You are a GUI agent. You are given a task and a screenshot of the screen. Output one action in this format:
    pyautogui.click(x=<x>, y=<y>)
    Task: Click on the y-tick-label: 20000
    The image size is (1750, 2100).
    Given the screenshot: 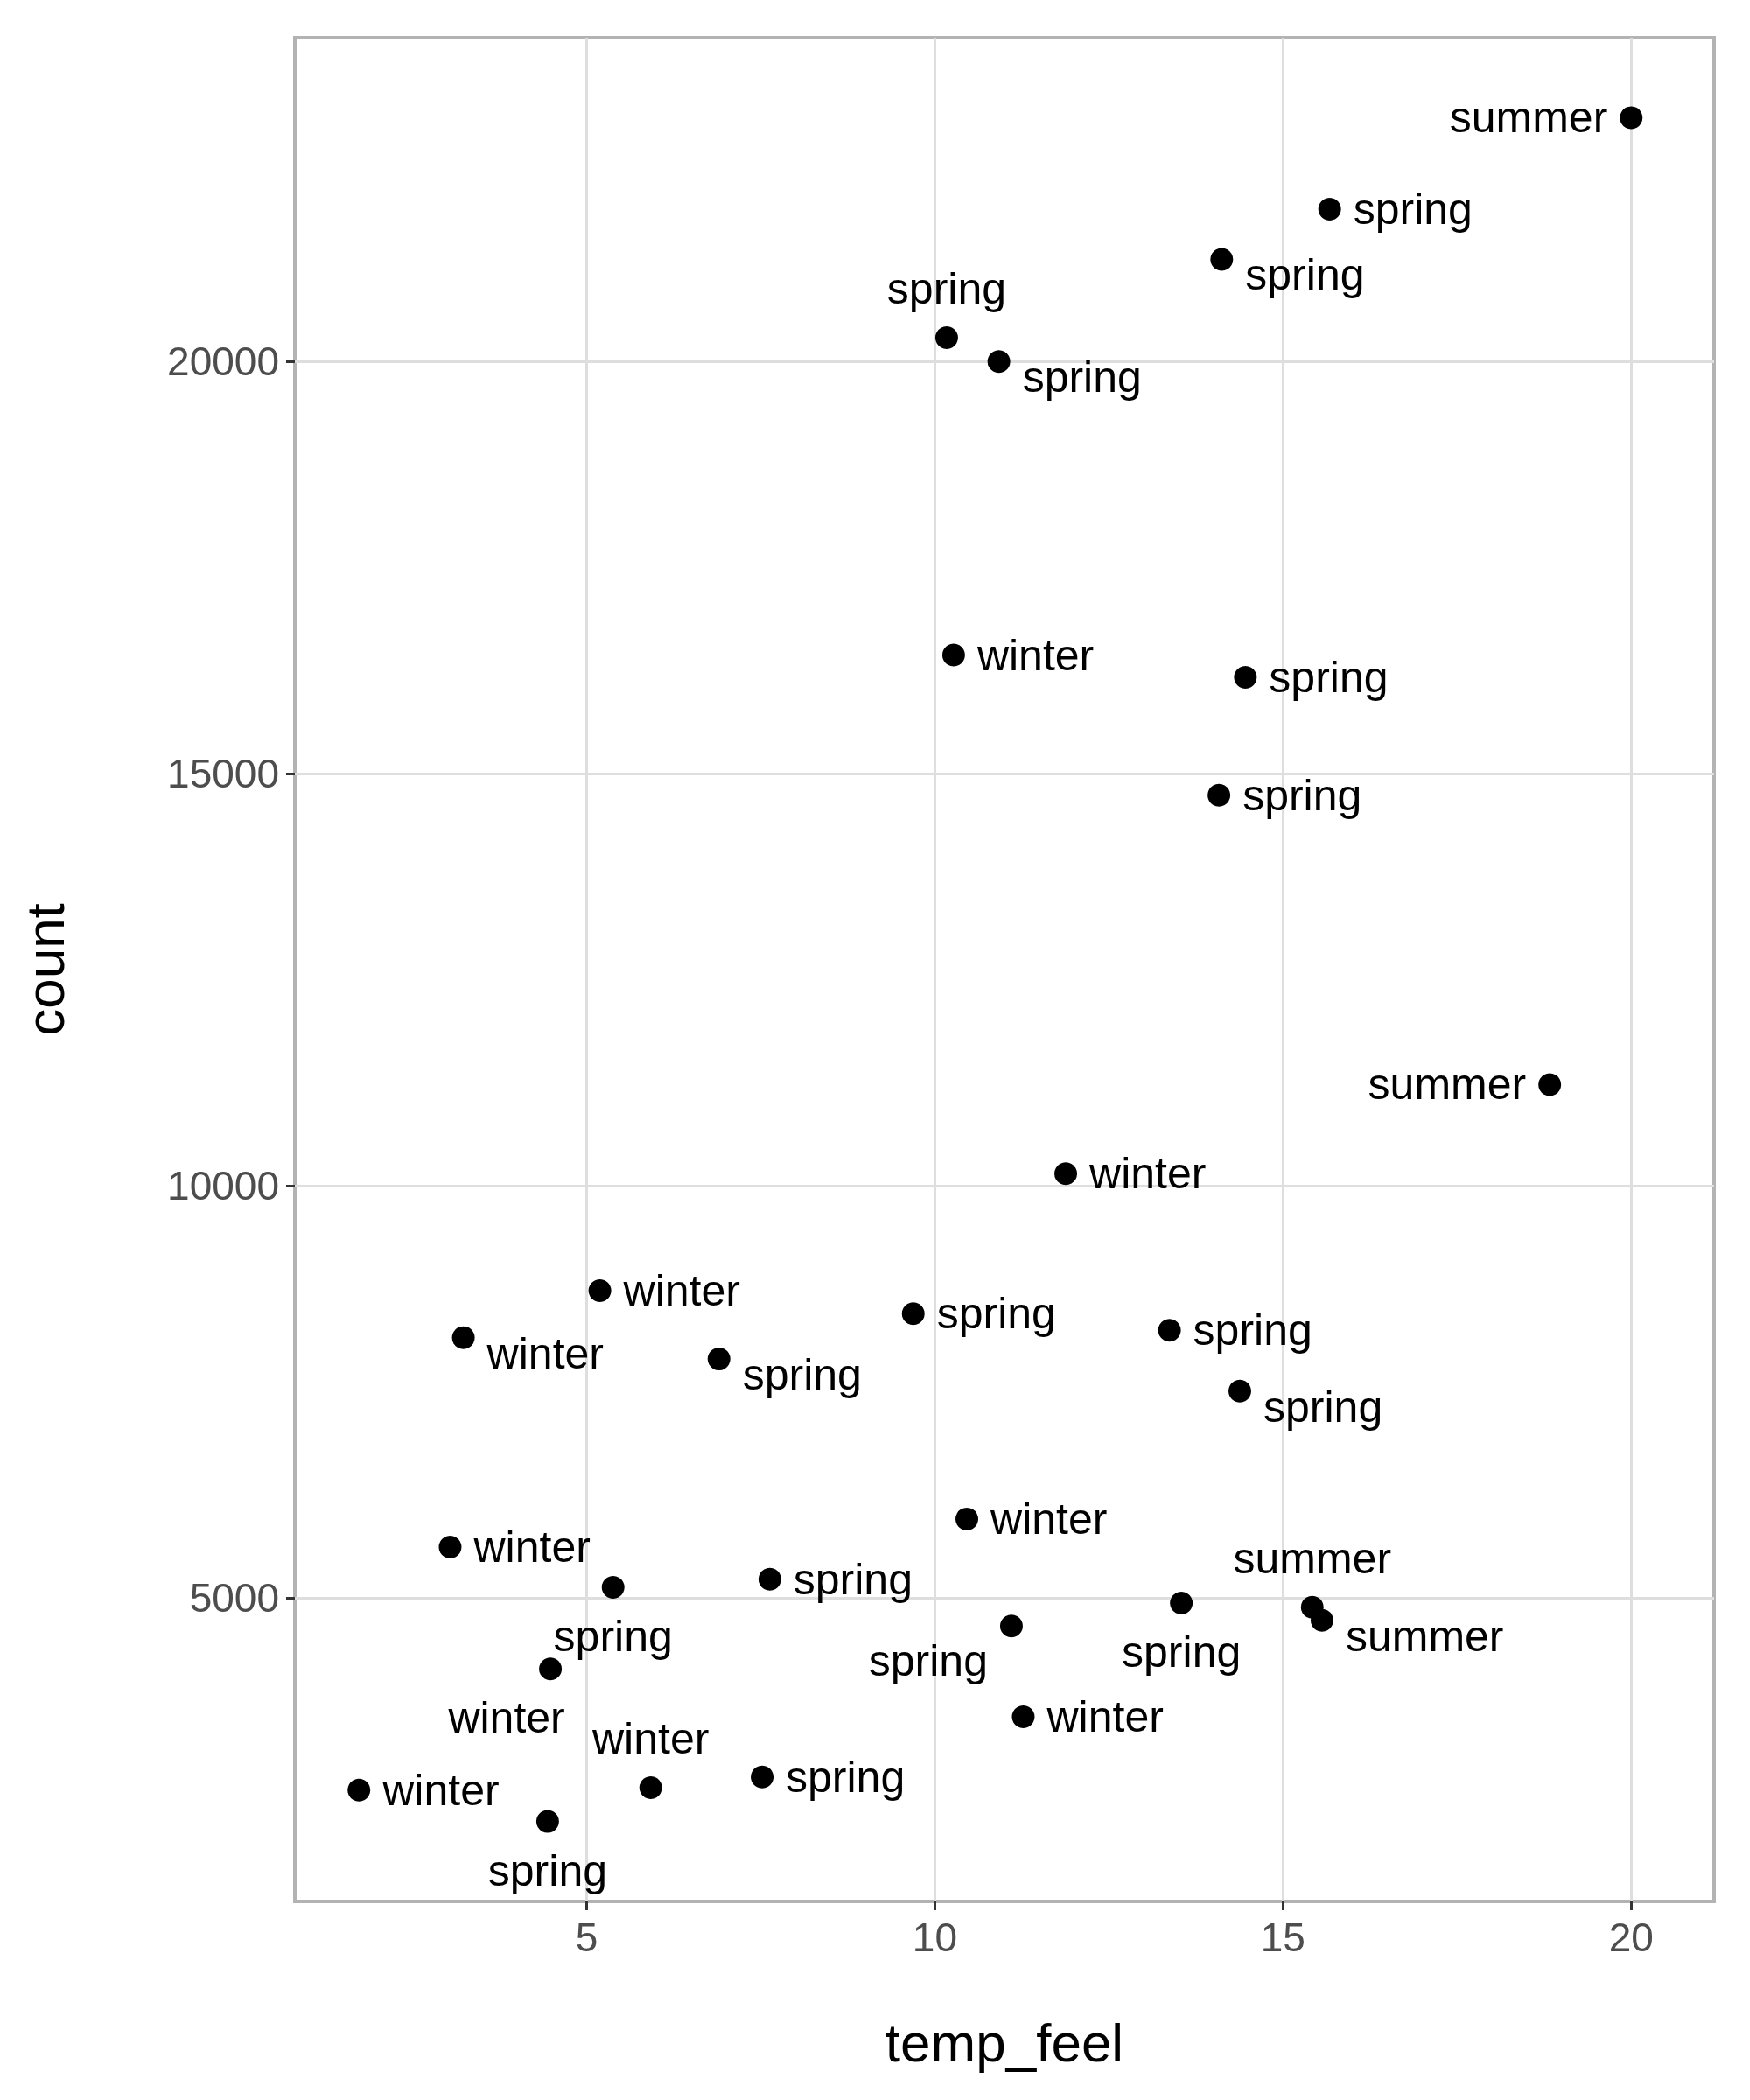 What is the action you would take?
    pyautogui.click(x=223, y=362)
    